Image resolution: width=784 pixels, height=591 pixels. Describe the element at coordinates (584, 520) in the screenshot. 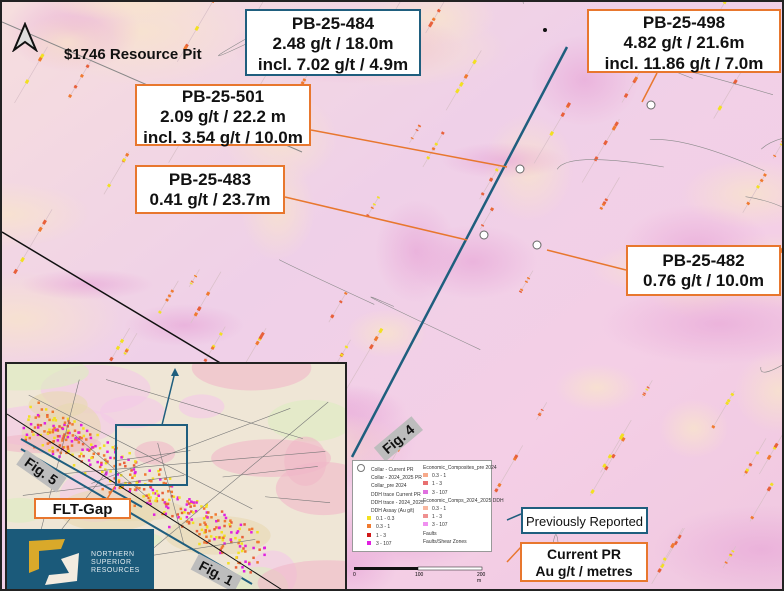

I see `legend-previously-reported: Previously Reported` at that location.